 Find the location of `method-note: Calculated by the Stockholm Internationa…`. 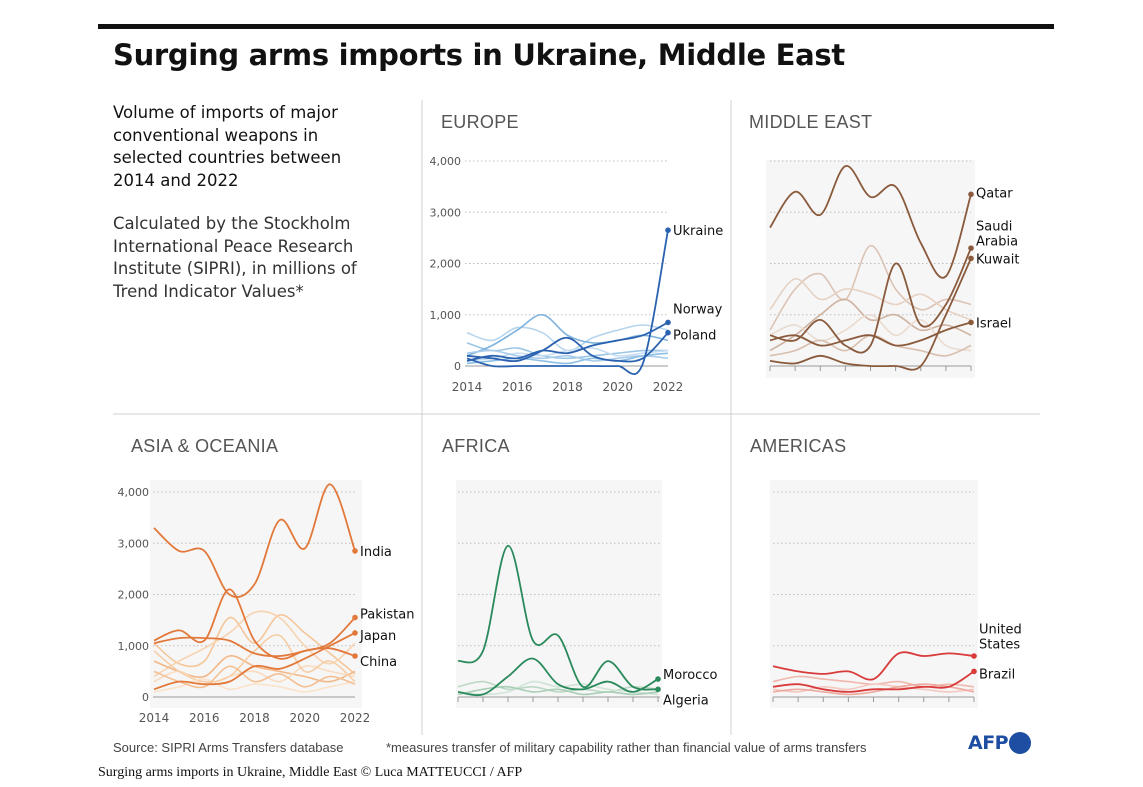

method-note: Calculated by the Stockholm Internationa… is located at coordinates (263, 258).